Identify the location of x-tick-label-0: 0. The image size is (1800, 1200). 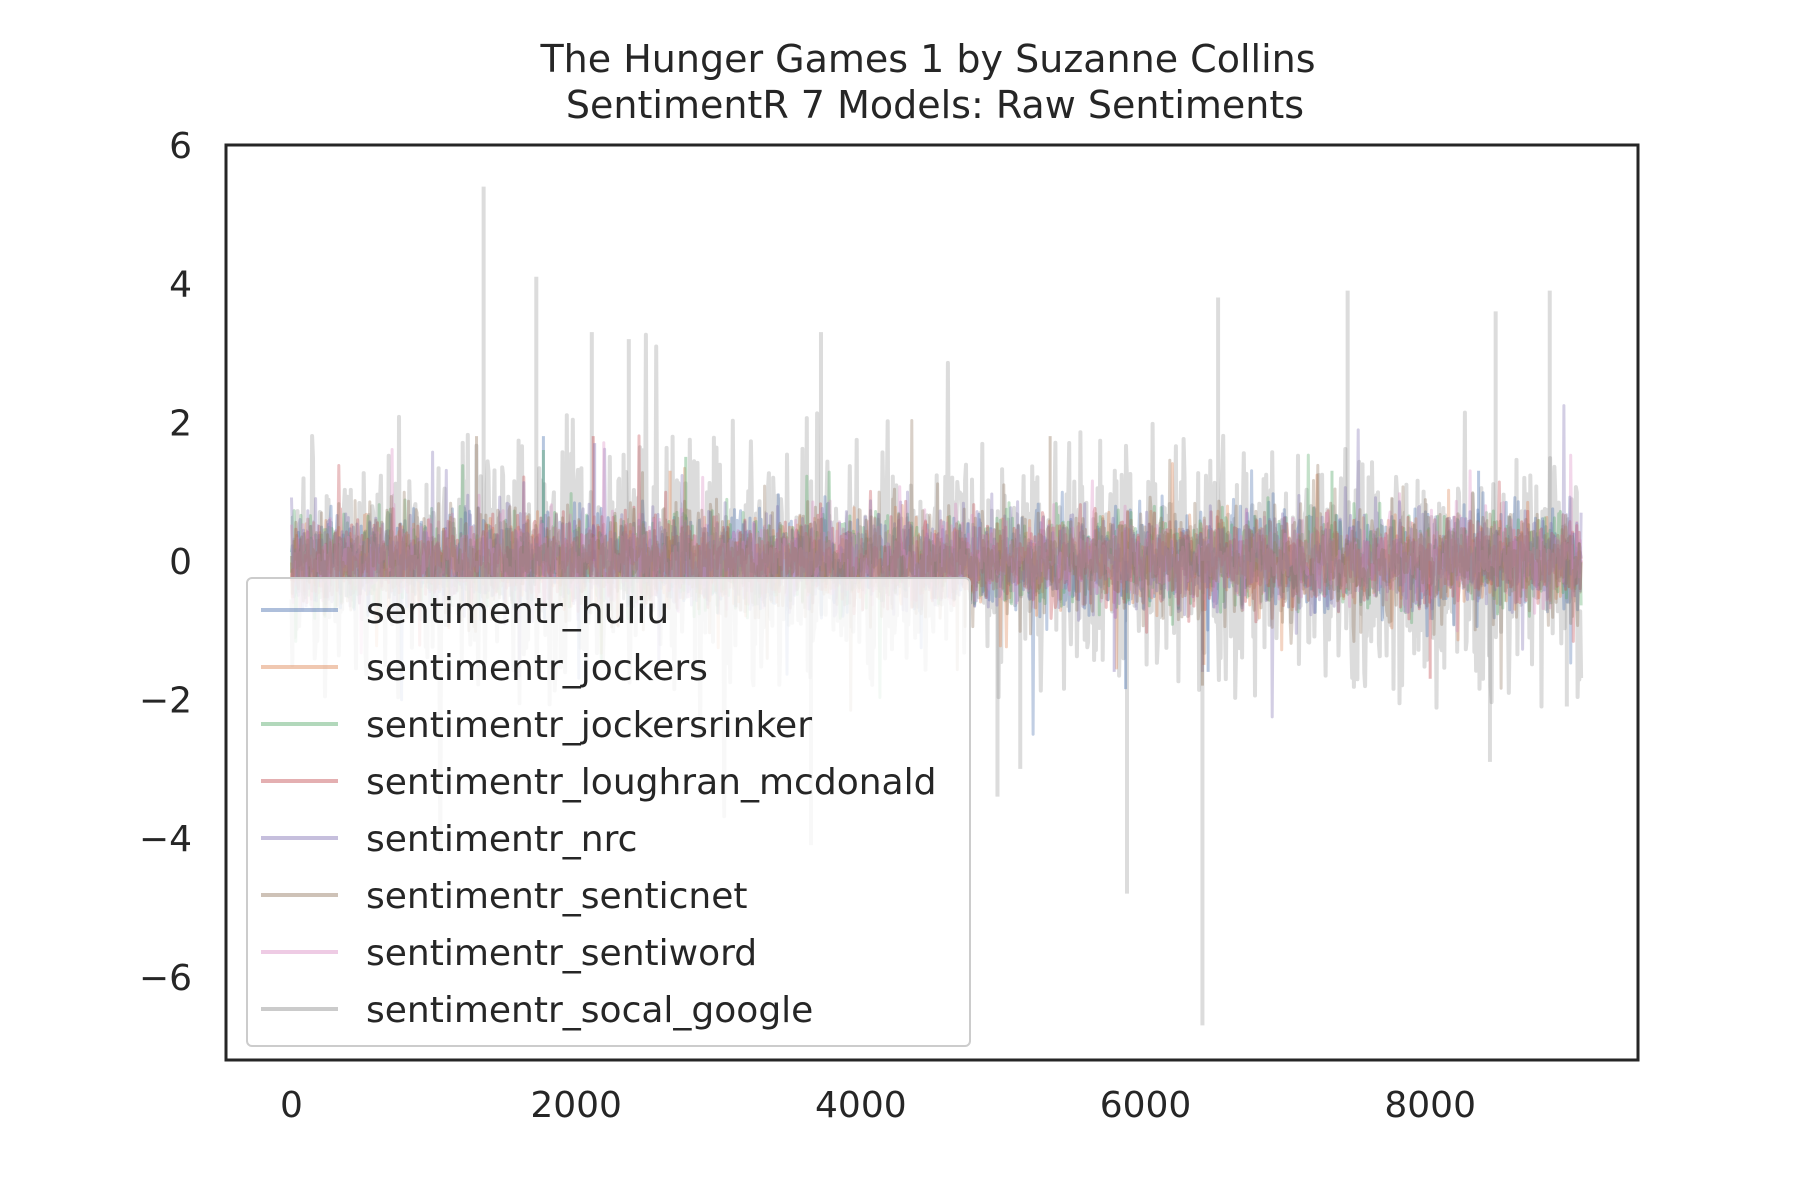
(291, 1105).